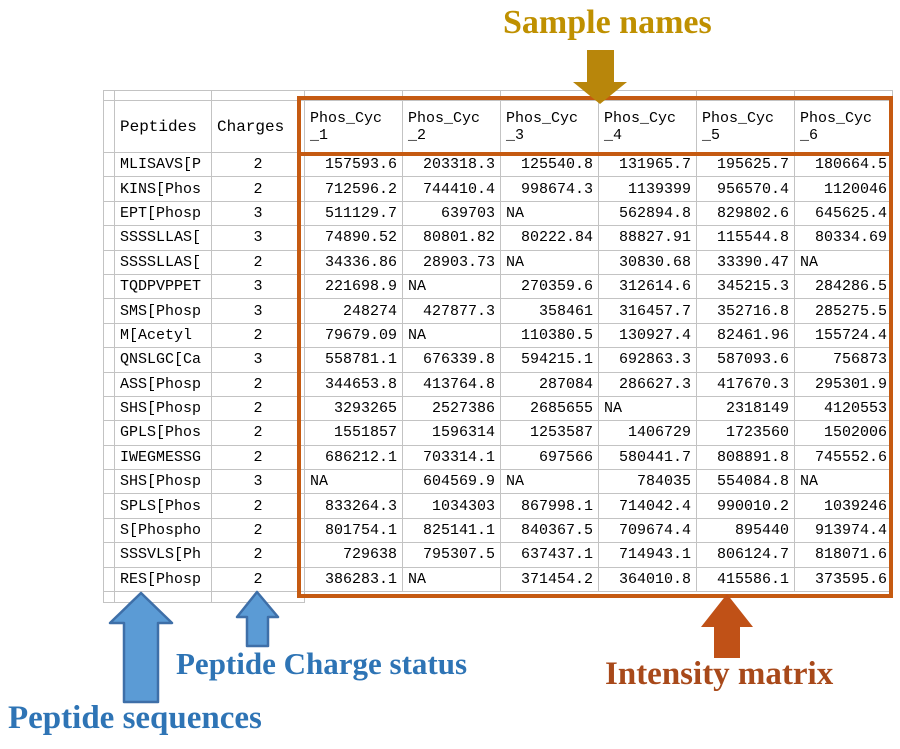 This screenshot has width=900, height=749. What do you see at coordinates (451, 164) in the screenshot?
I see `intensity-cell: 203318.3` at bounding box center [451, 164].